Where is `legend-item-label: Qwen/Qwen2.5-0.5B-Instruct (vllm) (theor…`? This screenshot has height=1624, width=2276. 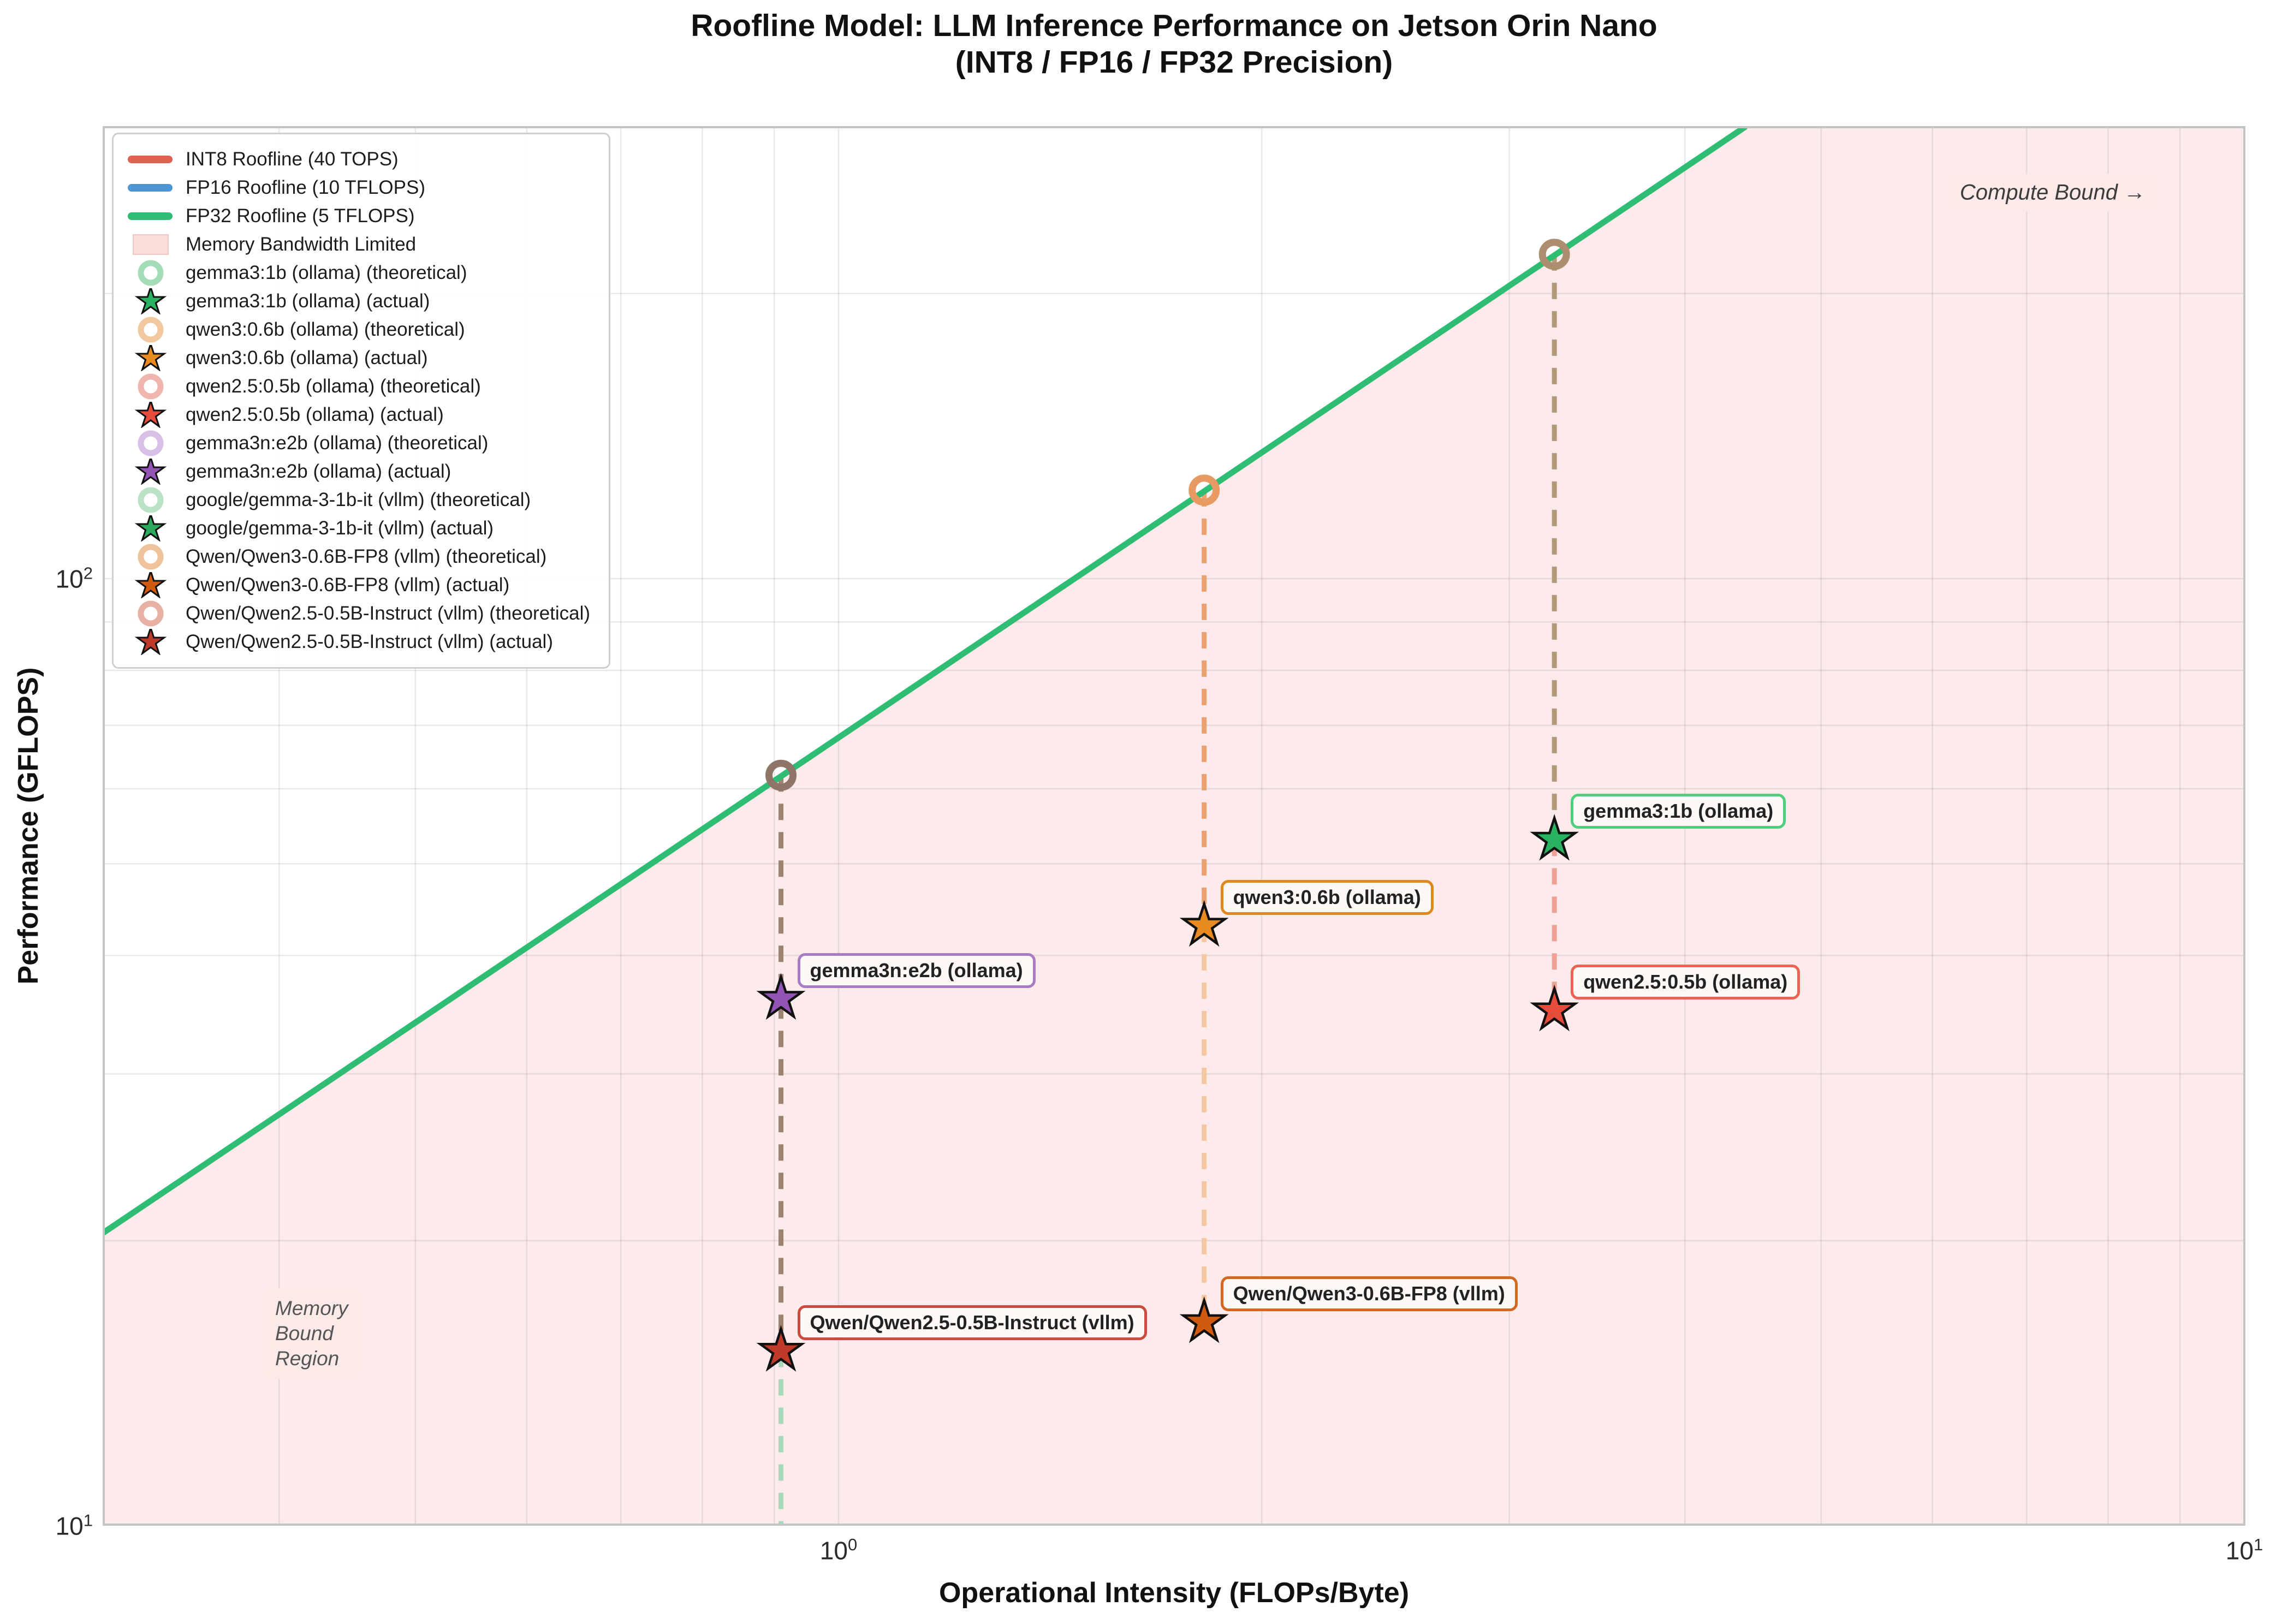
legend-item-label: Qwen/Qwen2.5-0.5B-Instruct (vllm) (theor… is located at coordinates (388, 613).